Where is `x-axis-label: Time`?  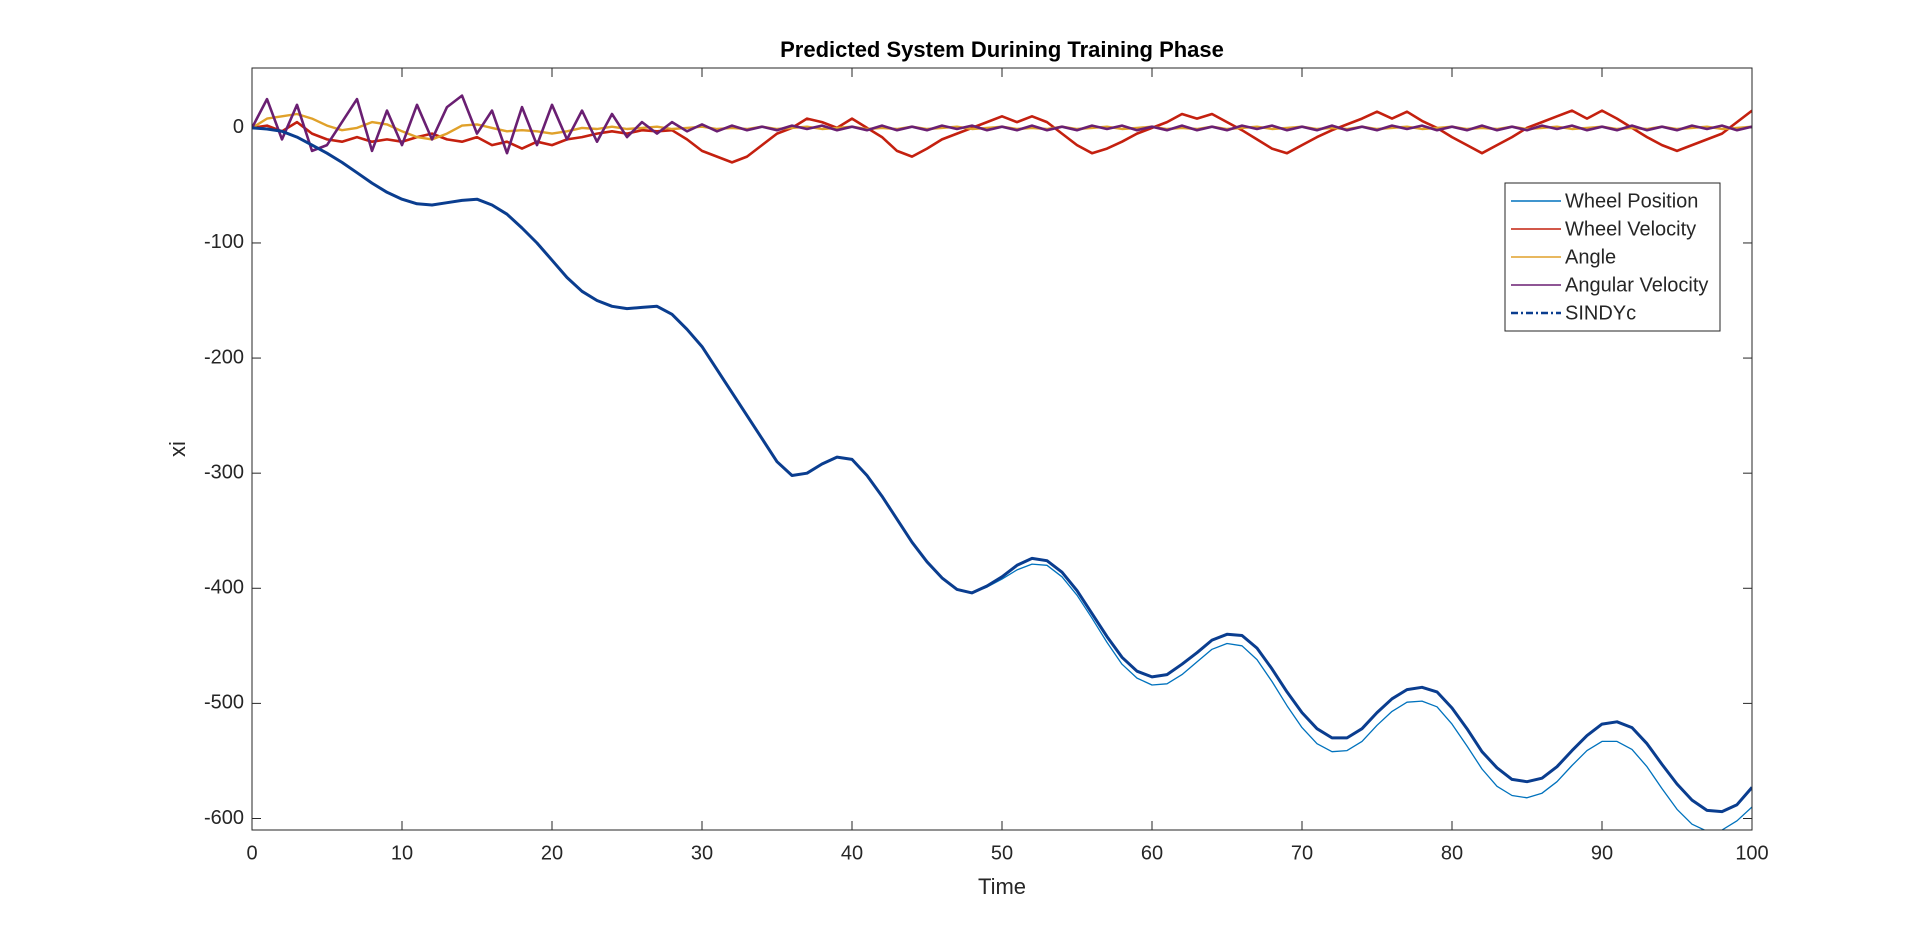 x-axis-label: Time is located at coordinates (1002, 886).